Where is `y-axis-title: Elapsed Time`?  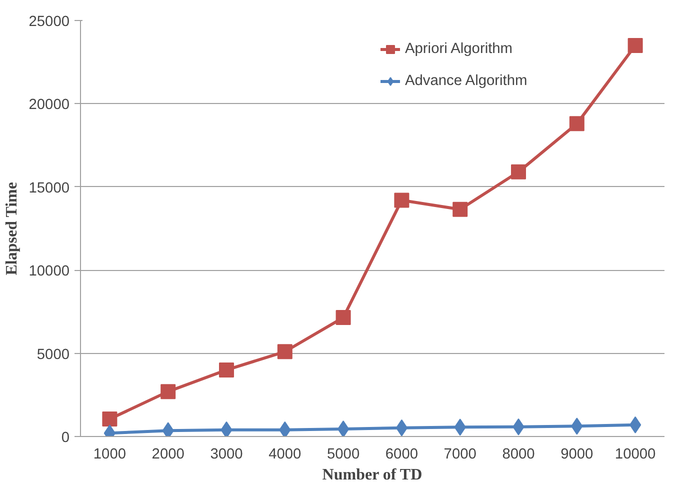 y-axis-title: Elapsed Time is located at coordinates (12, 229).